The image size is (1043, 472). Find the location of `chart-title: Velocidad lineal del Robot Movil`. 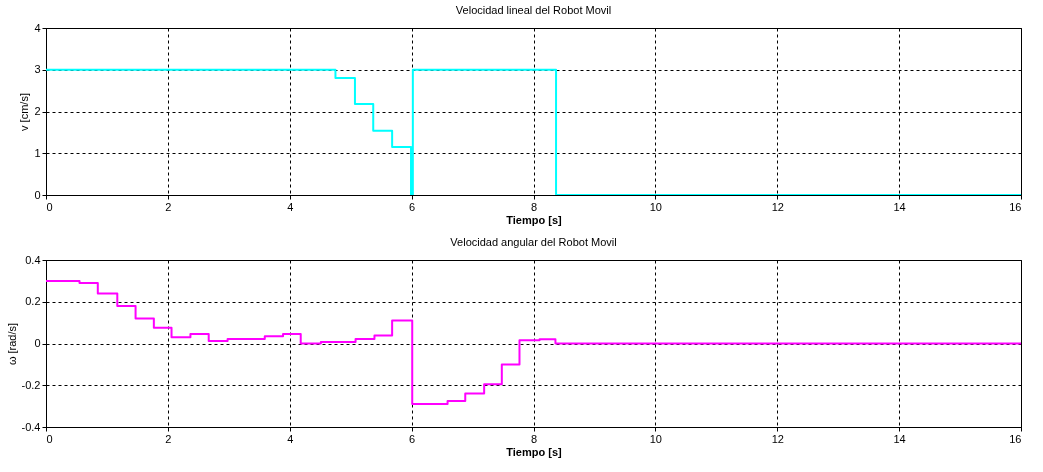

chart-title: Velocidad lineal del Robot Movil is located at coordinates (533, 10).